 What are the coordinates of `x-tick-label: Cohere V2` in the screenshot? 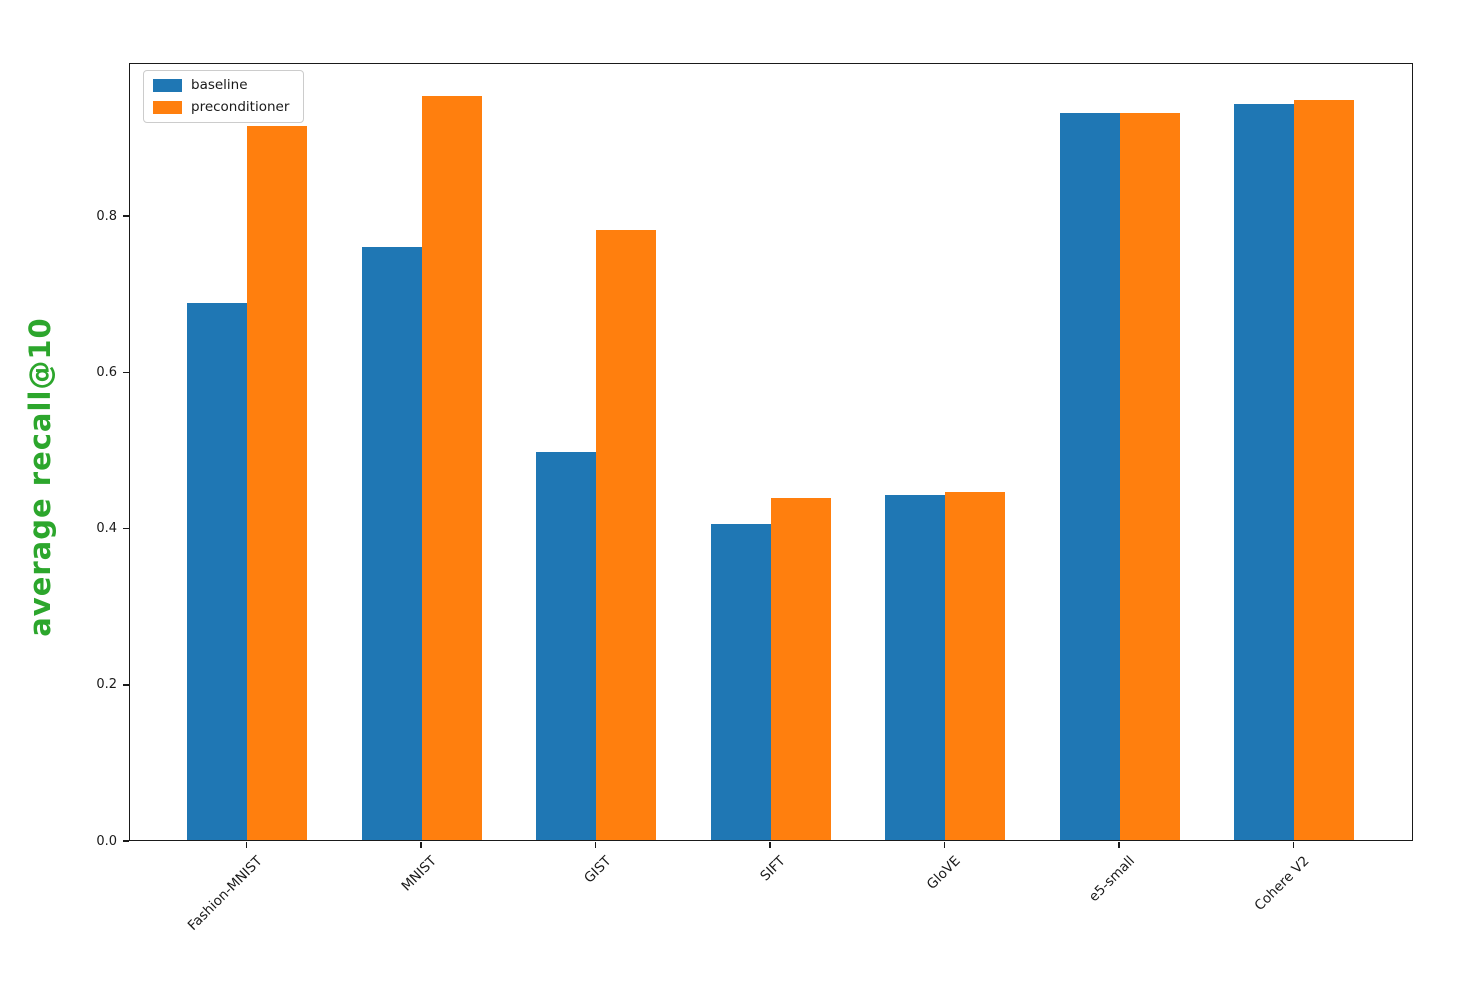 It's located at (1282, 883).